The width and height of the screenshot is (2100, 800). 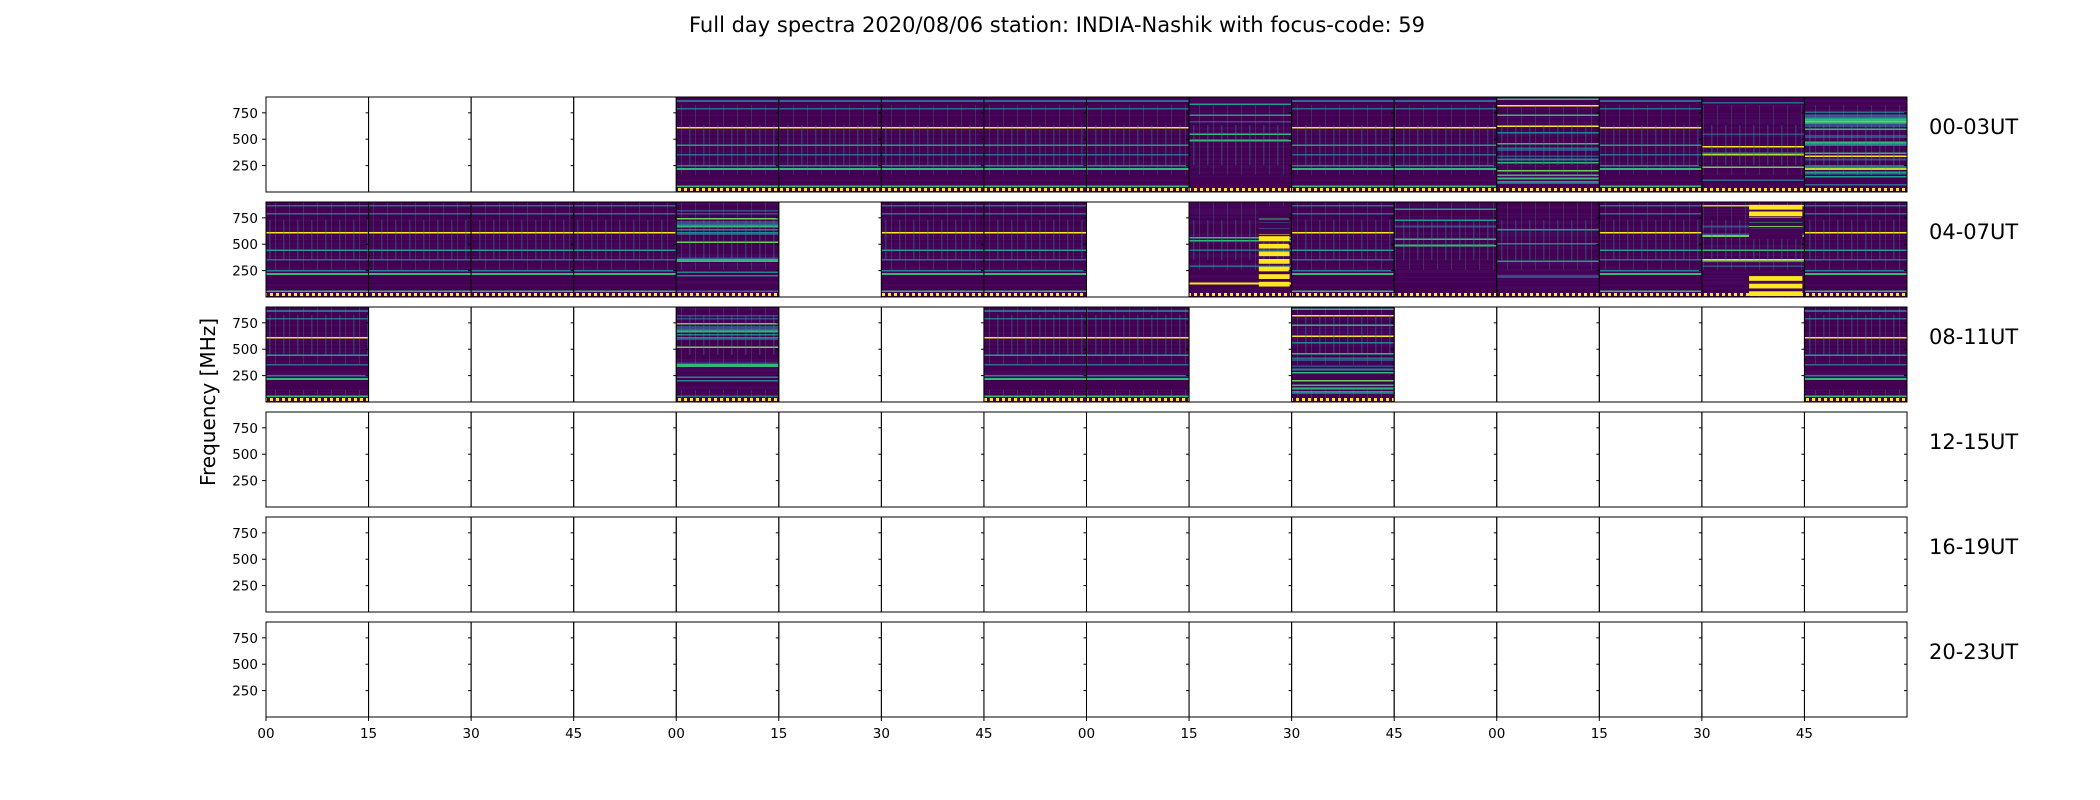 I want to click on row-time-label: 08-11UT, so click(x=1973, y=337).